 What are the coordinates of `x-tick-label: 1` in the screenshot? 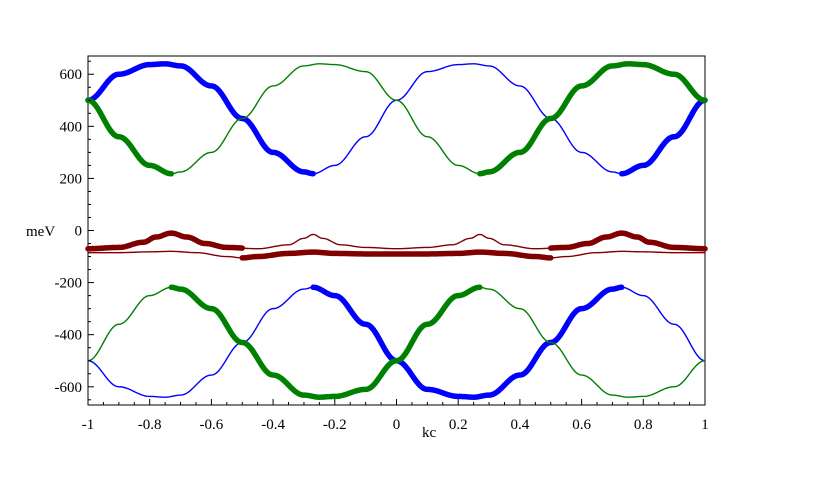 It's located at (705, 425).